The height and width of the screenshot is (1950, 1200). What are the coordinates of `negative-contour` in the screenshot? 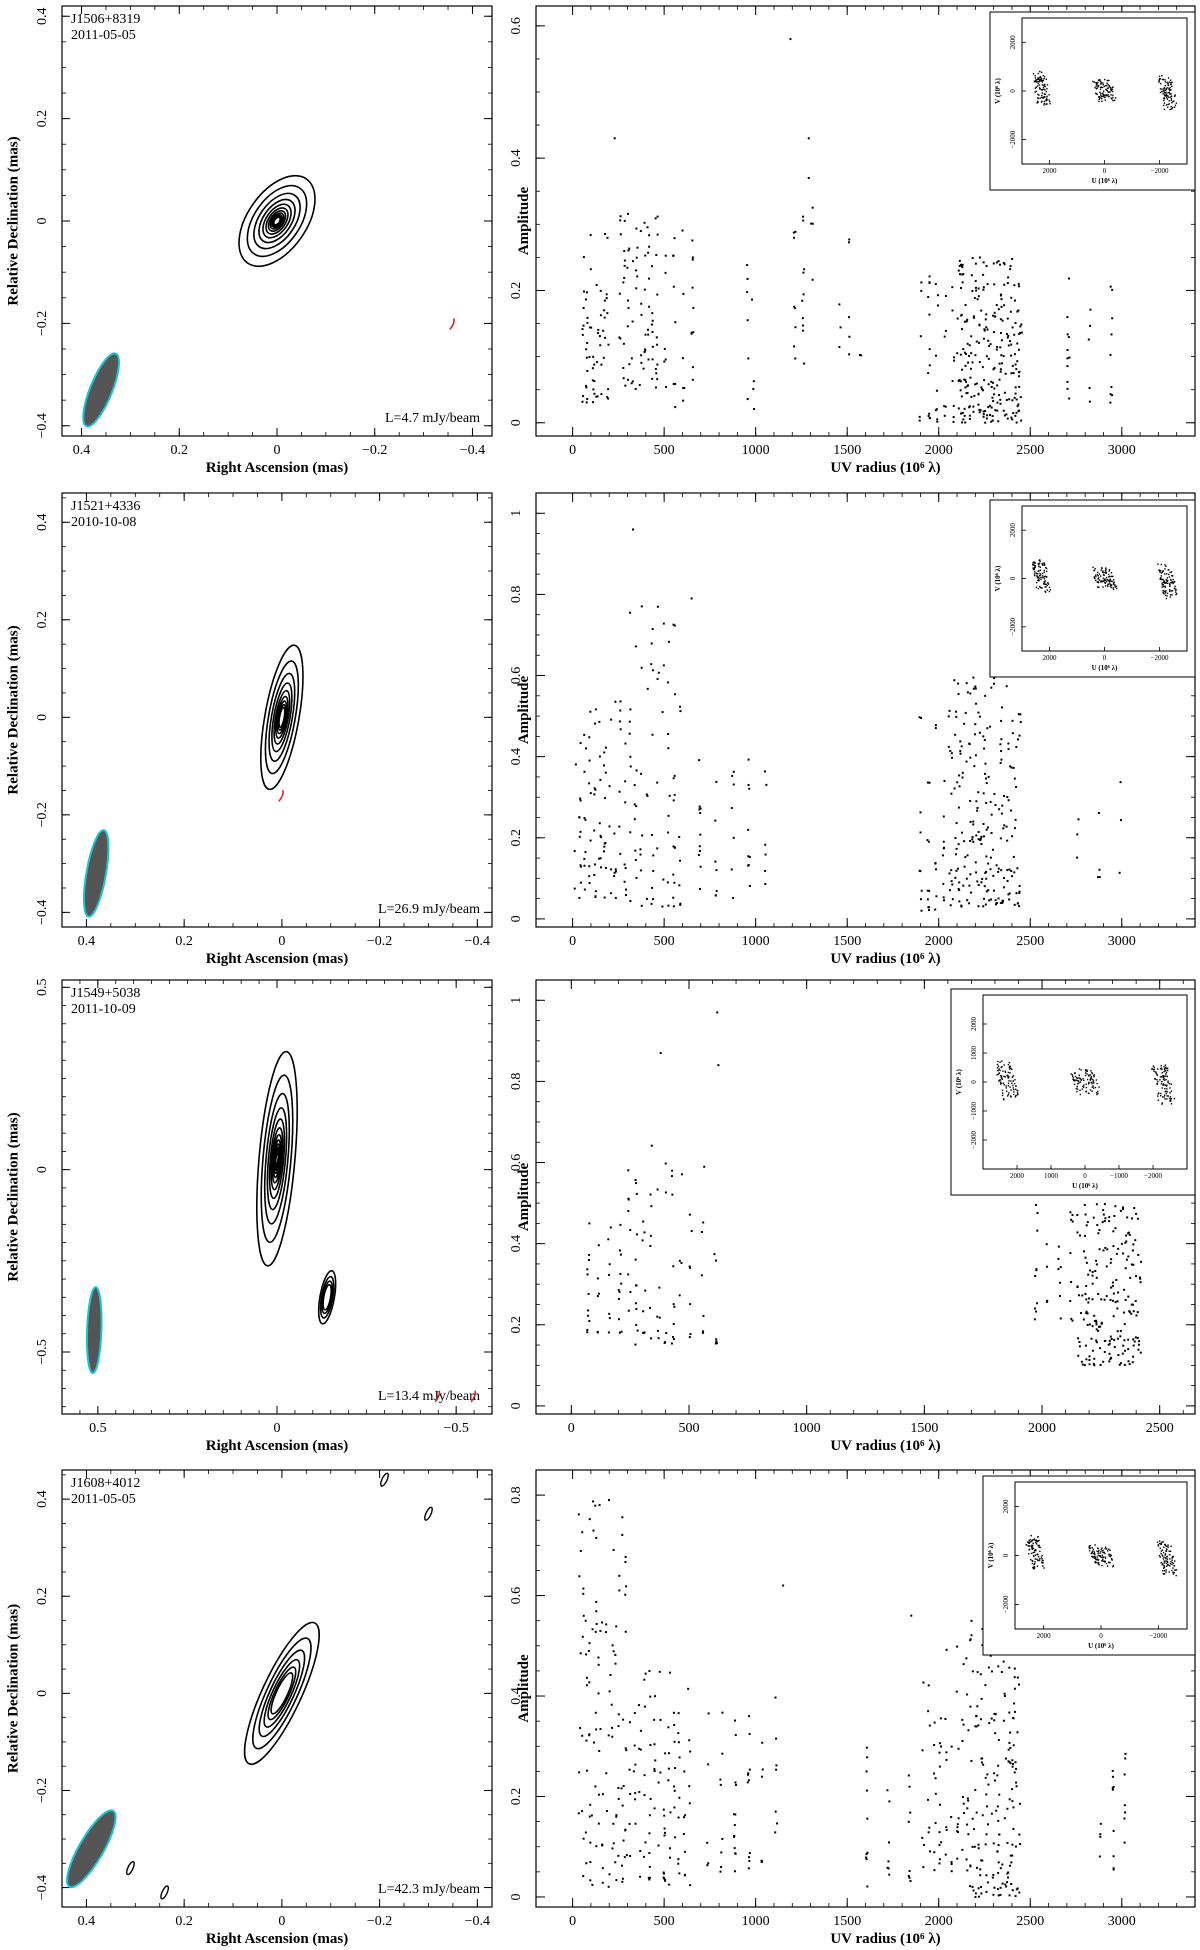 It's located at (473, 1396).